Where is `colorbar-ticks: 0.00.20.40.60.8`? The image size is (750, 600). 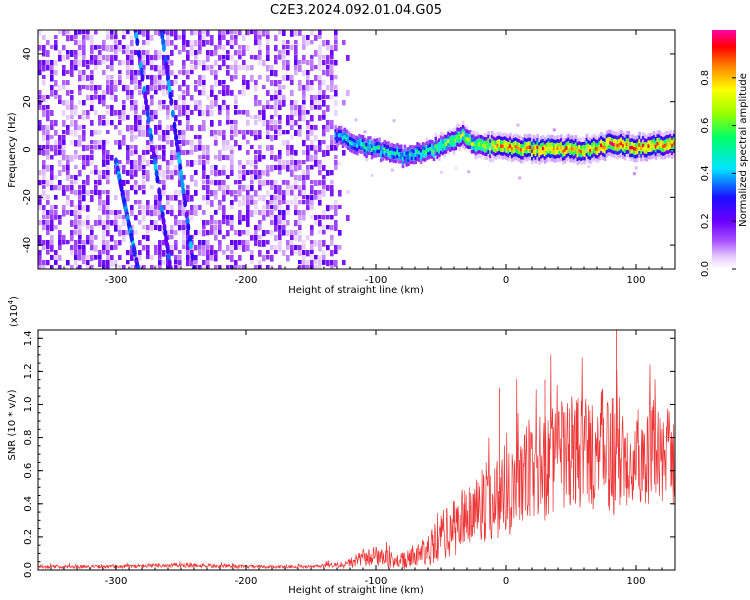 colorbar-ticks: 0.00.20.40.60.8 is located at coordinates (718, 173).